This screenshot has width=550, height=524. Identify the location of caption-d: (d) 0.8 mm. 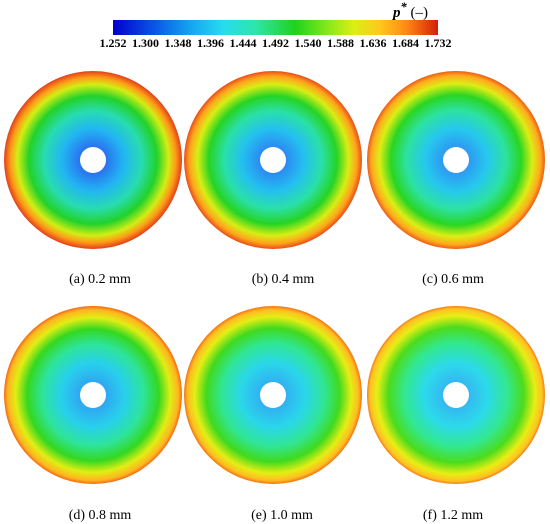
(100, 515).